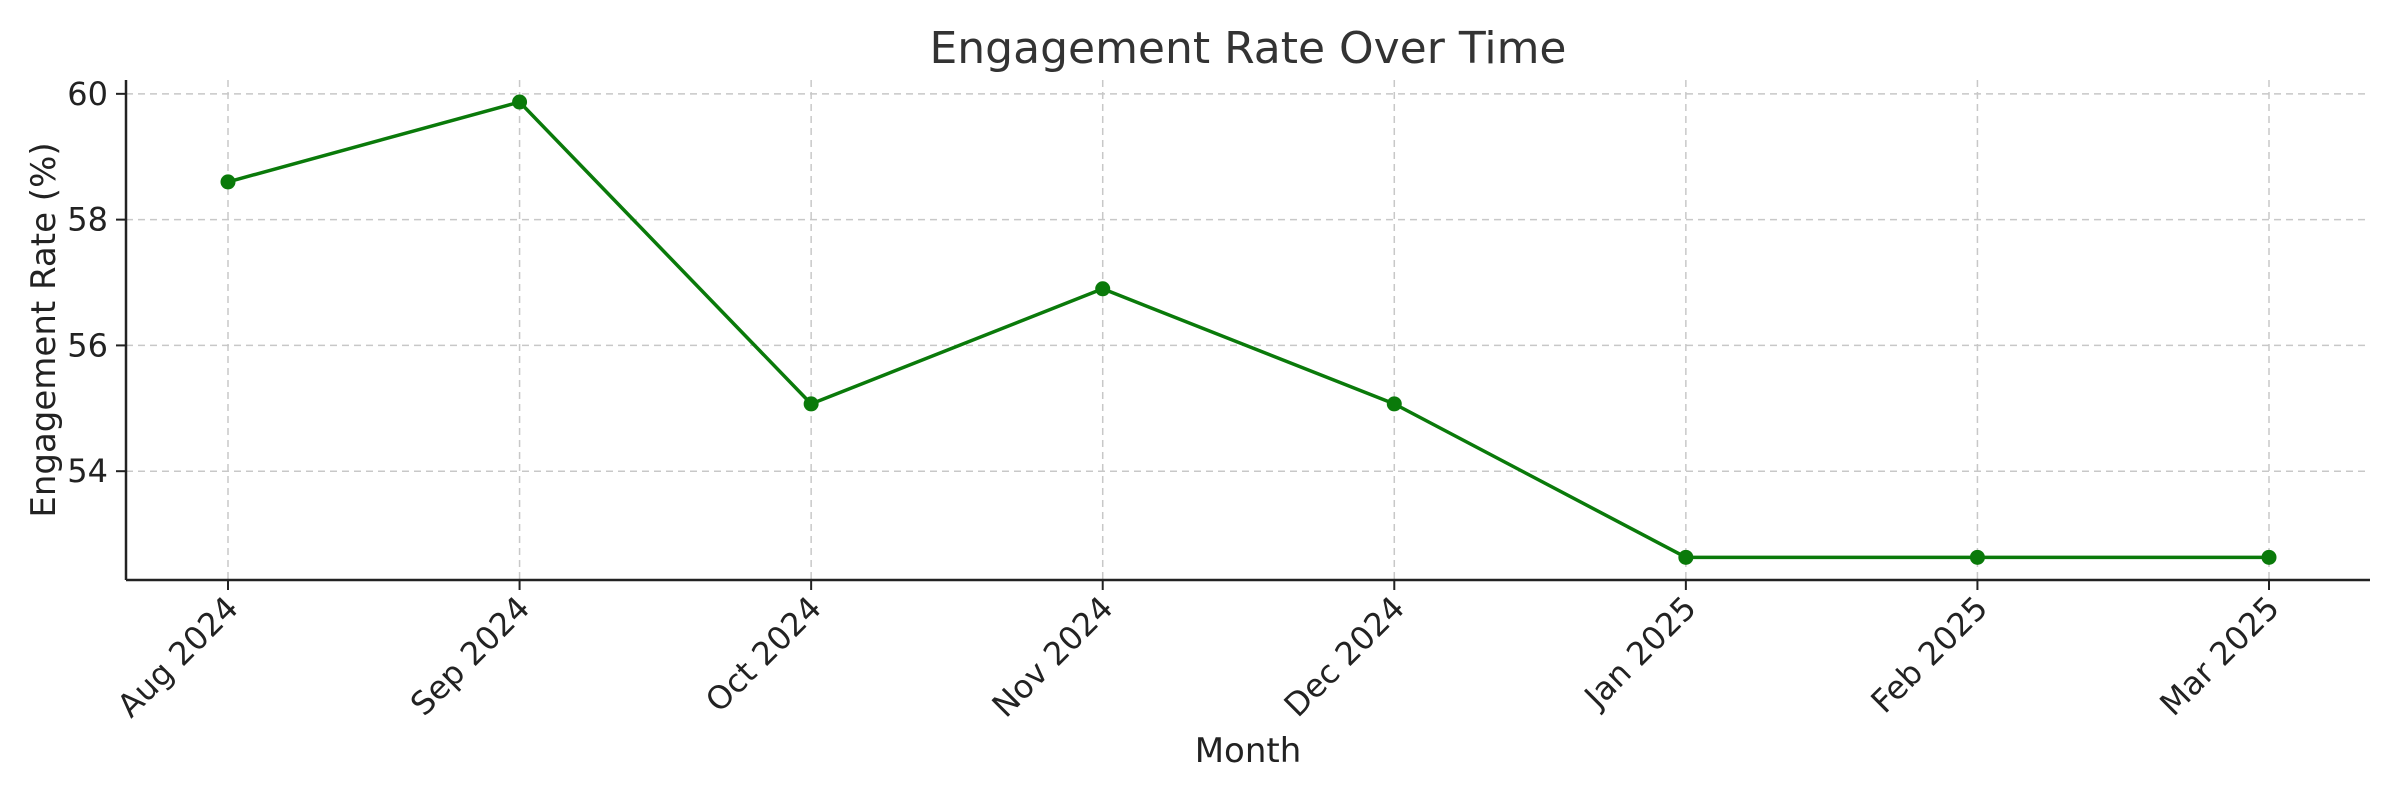 The image size is (2400, 800). Describe the element at coordinates (87, 345) in the screenshot. I see `y-tick-label: 56` at that location.